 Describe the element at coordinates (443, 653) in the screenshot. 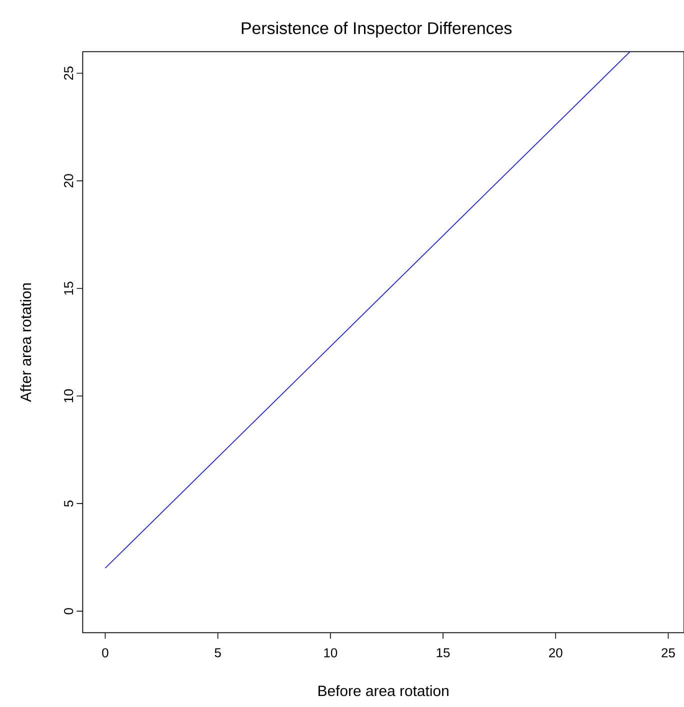

I see `x-tick-label: 15` at that location.